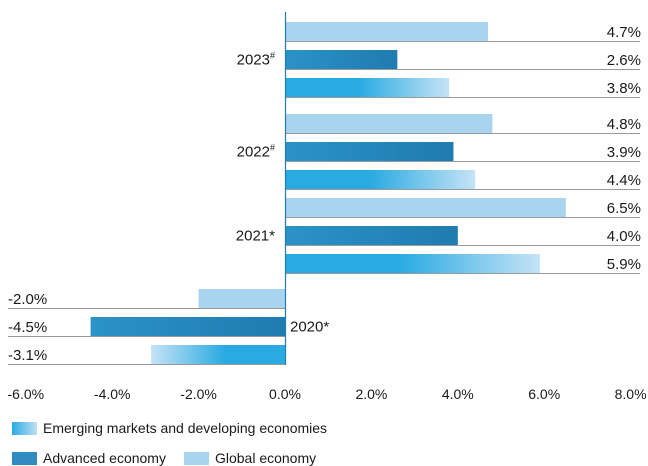  Describe the element at coordinates (24, 428) in the screenshot. I see `legend-swatch-emerging` at that location.